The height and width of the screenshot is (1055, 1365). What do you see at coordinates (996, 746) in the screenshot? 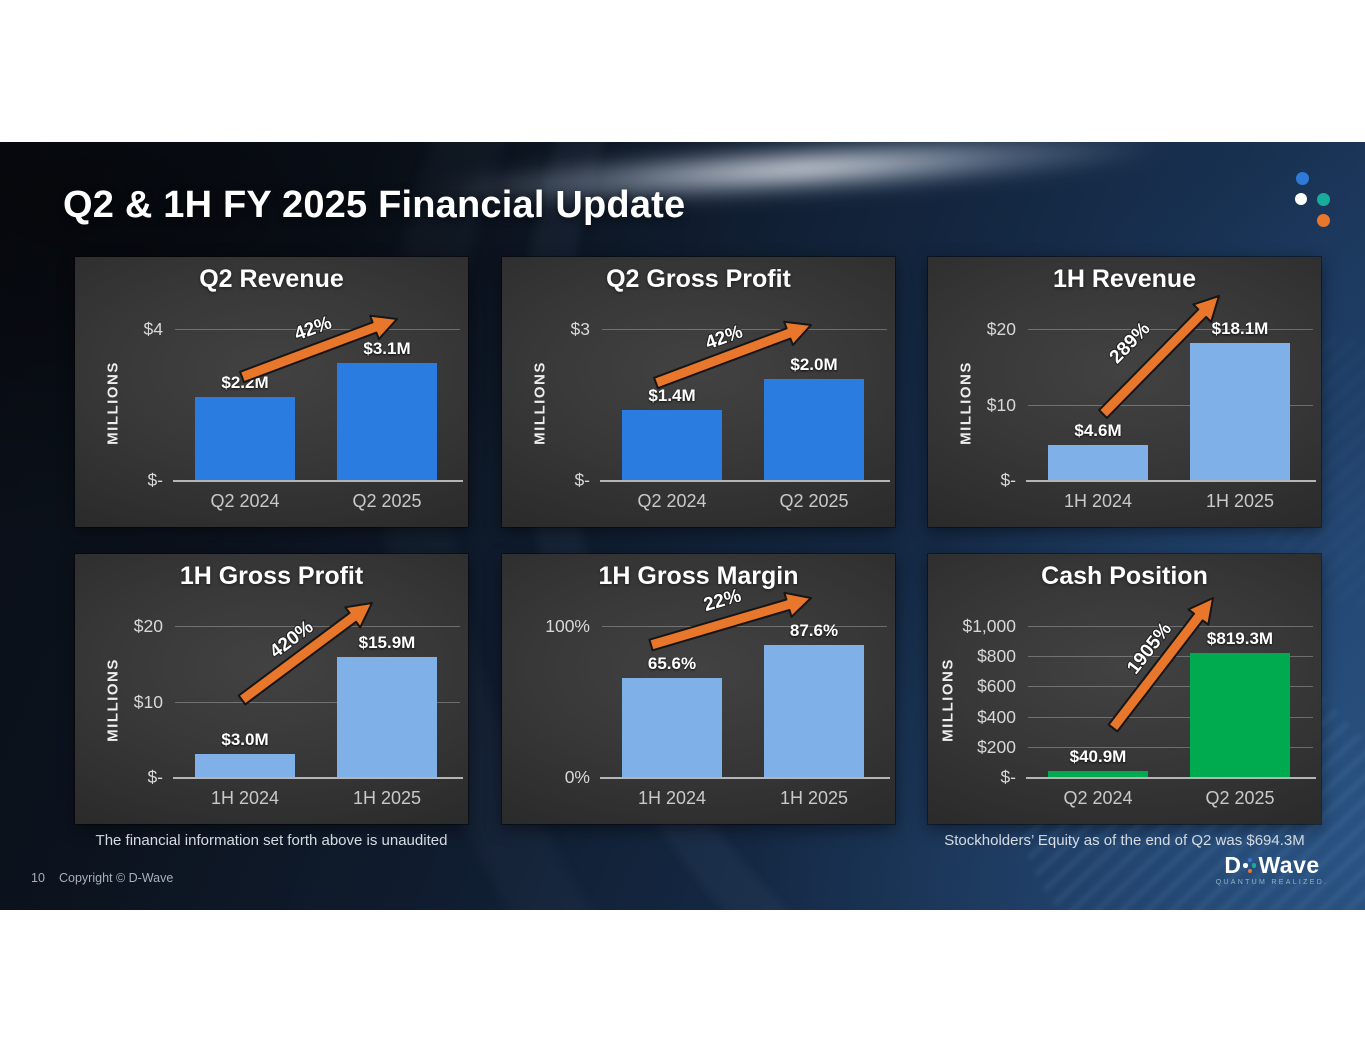
I see `y-tick-label: $200` at bounding box center [996, 746].